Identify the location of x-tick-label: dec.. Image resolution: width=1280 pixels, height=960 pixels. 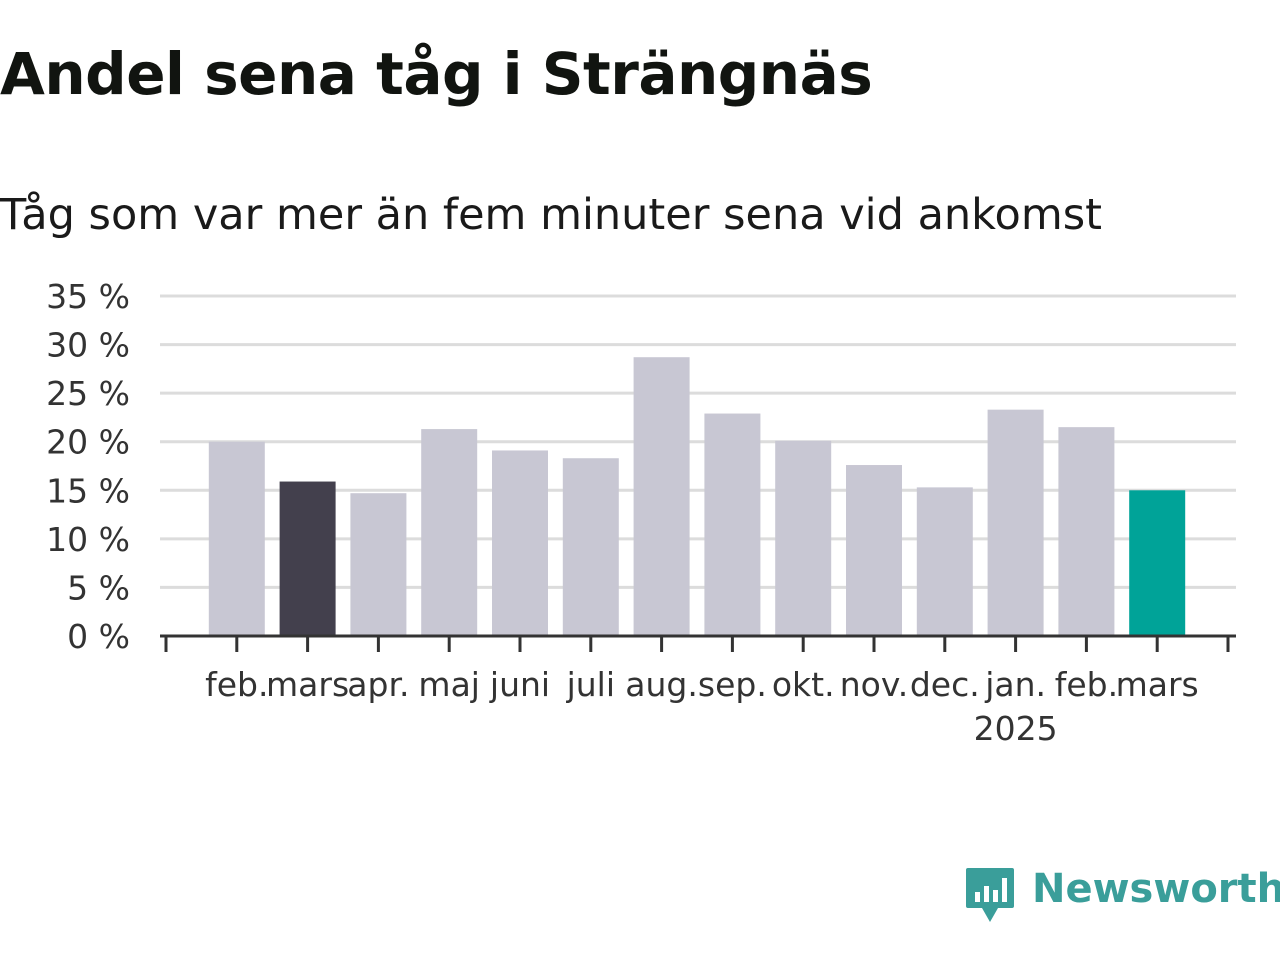
(945, 684).